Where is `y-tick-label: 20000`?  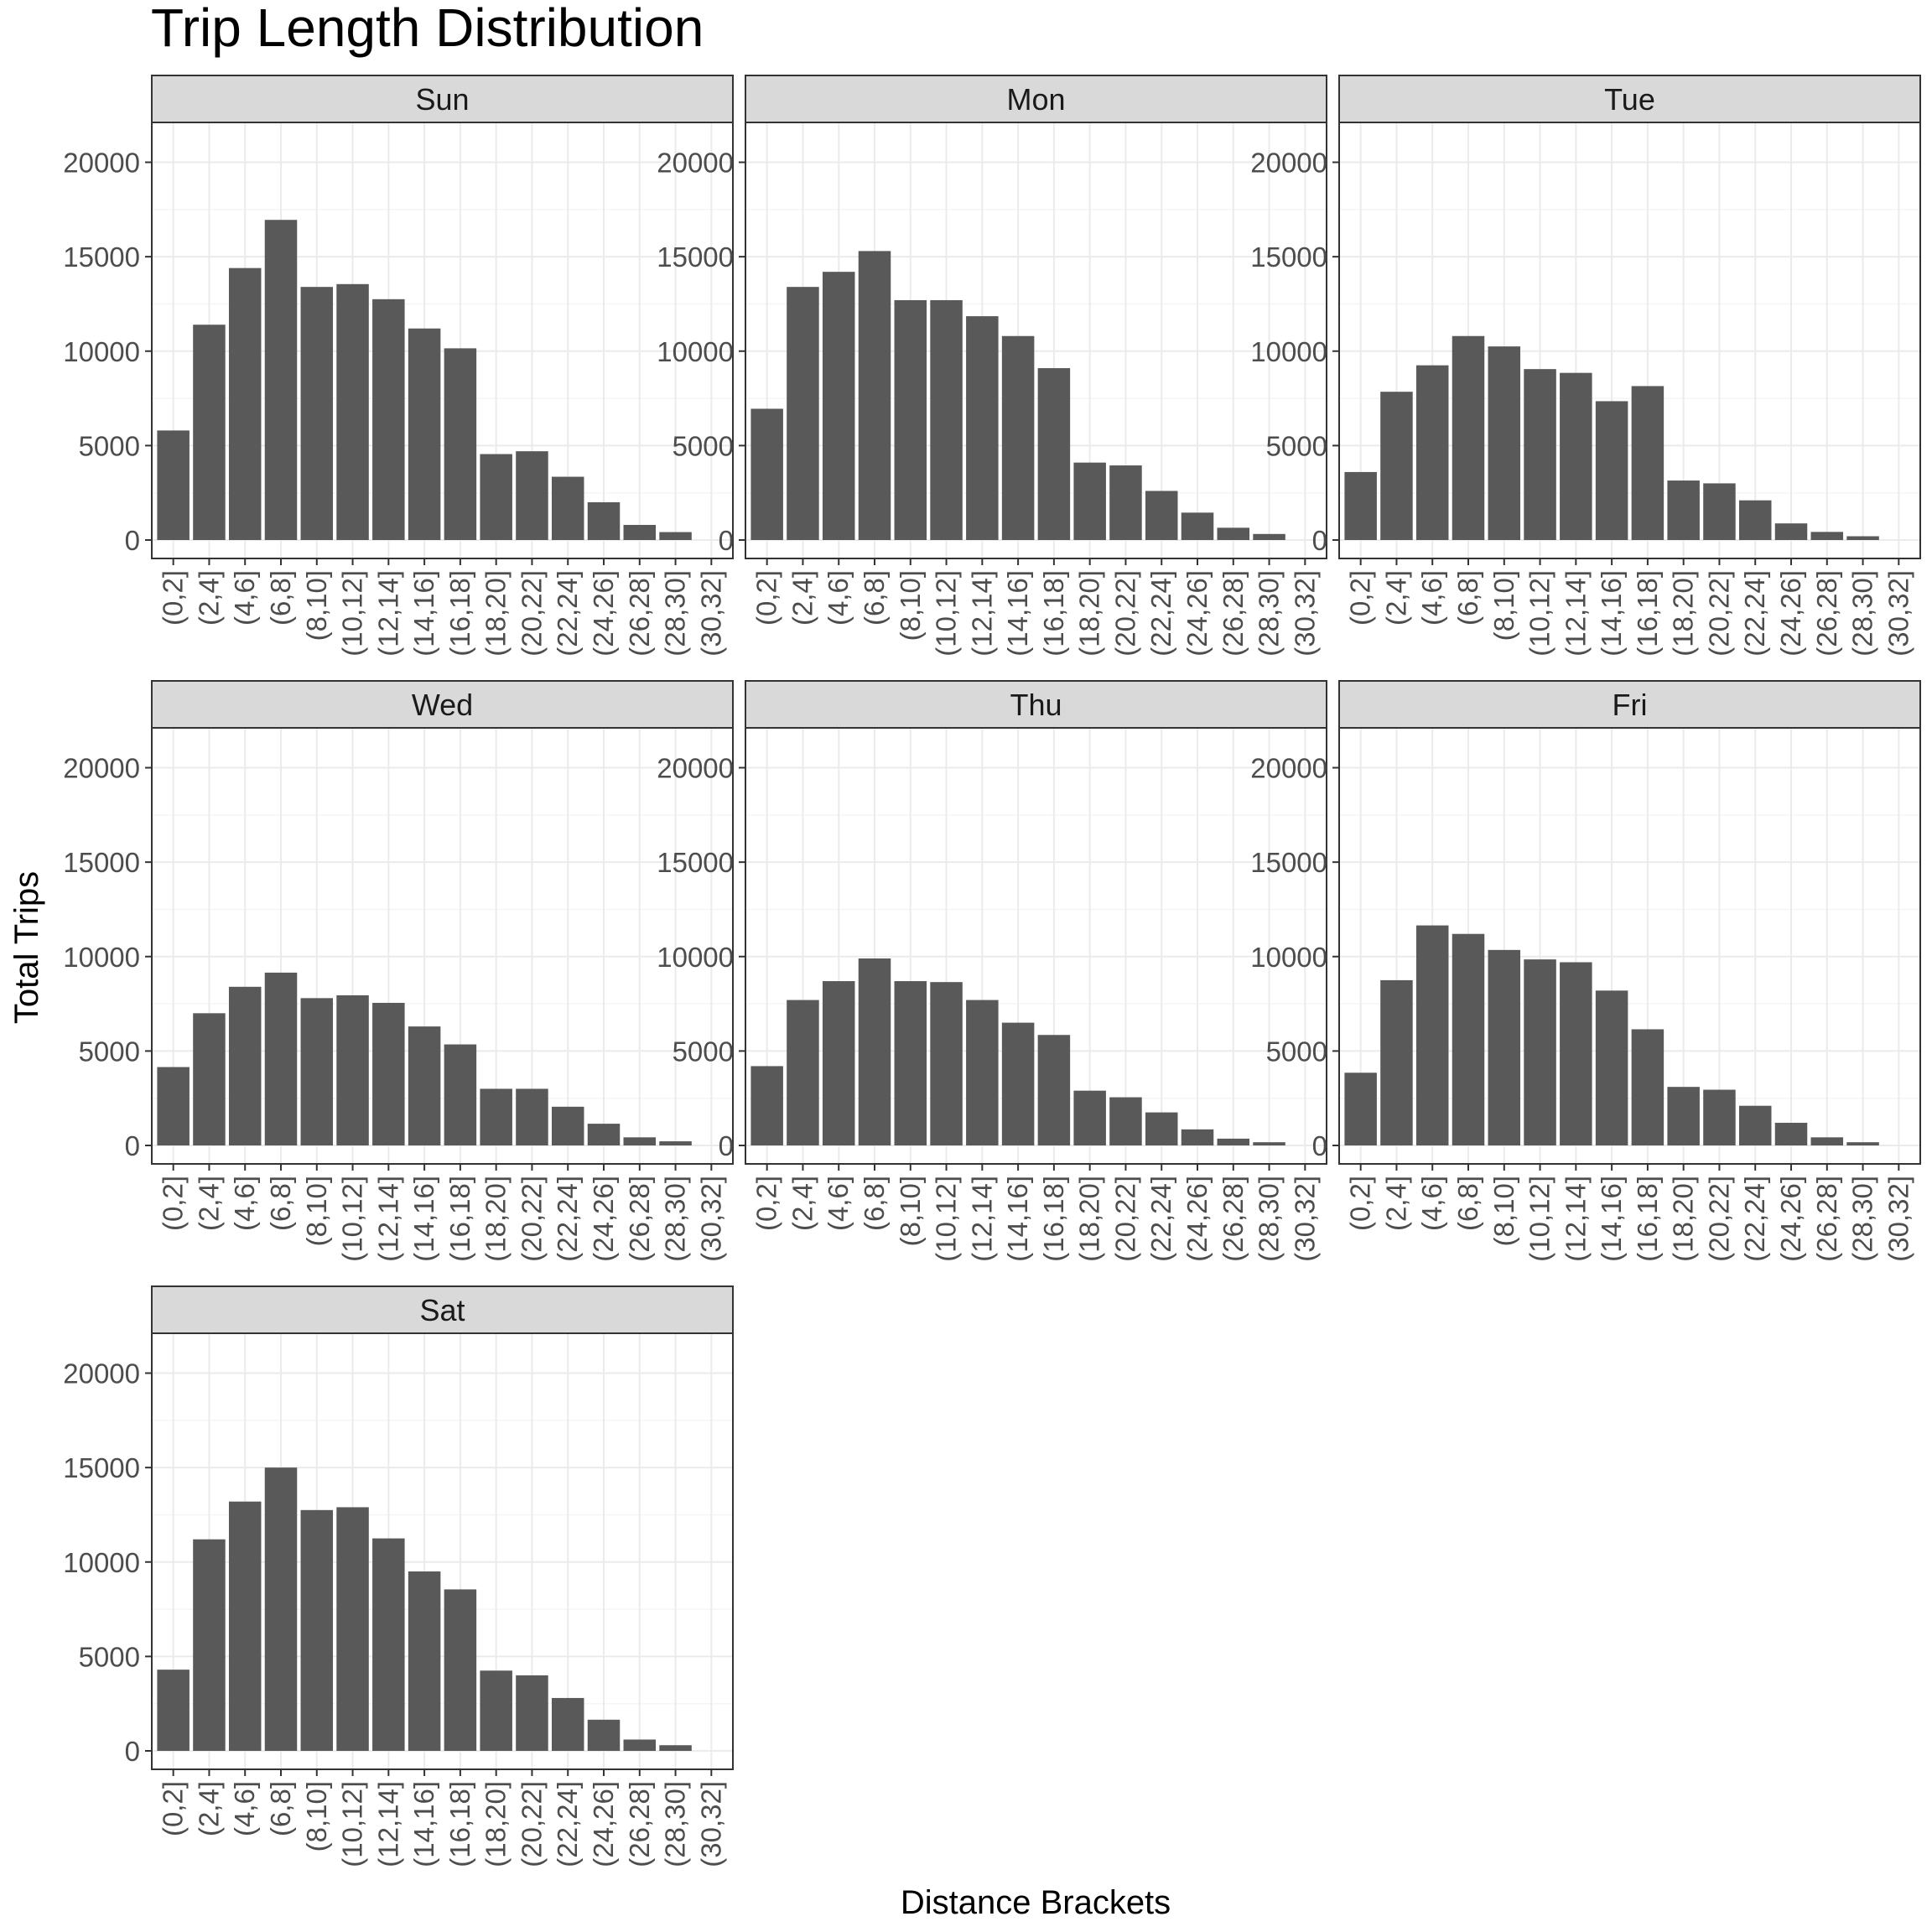
y-tick-label: 20000 is located at coordinates (101, 1373).